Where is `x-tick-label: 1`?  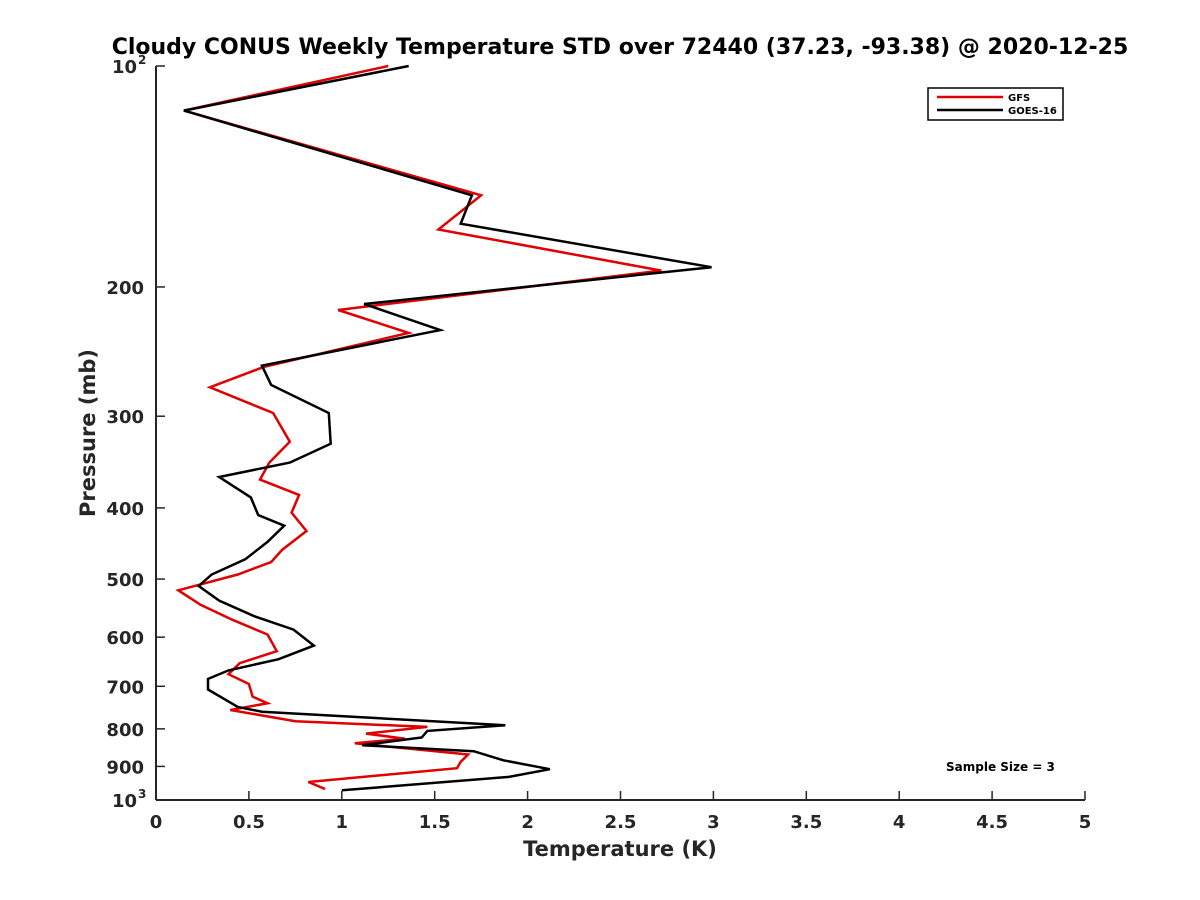
x-tick-label: 1 is located at coordinates (342, 822).